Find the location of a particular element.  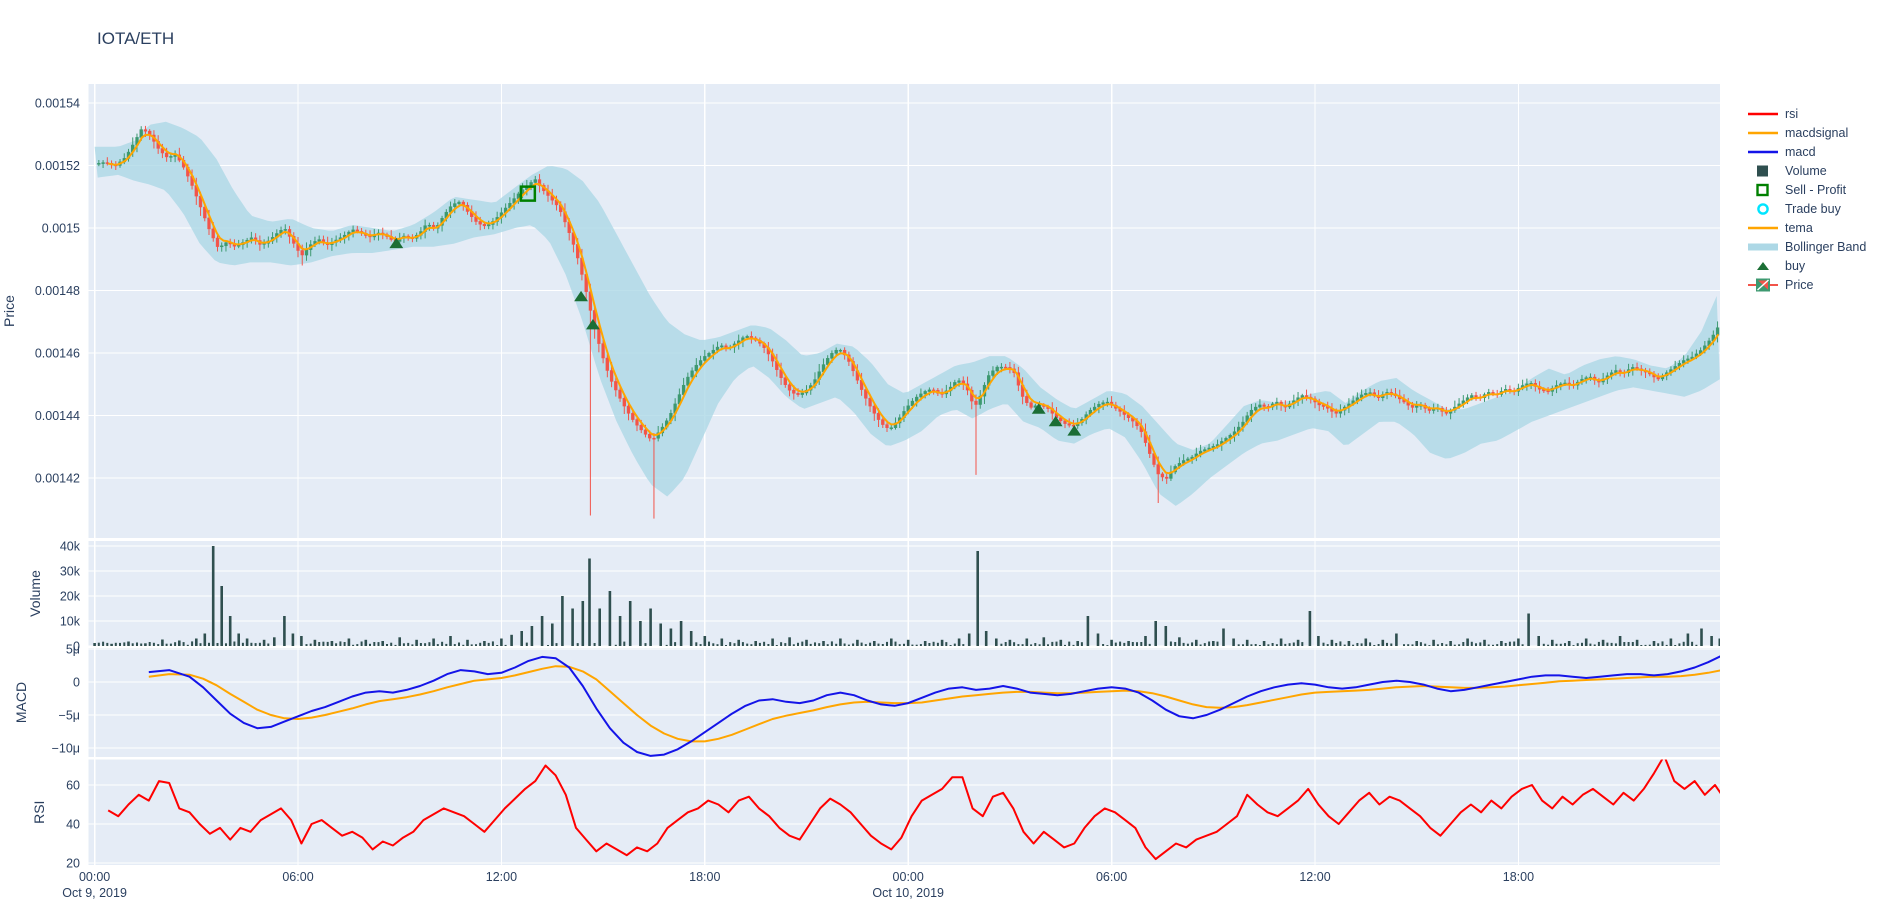

macd-line is located at coordinates (934, 706).